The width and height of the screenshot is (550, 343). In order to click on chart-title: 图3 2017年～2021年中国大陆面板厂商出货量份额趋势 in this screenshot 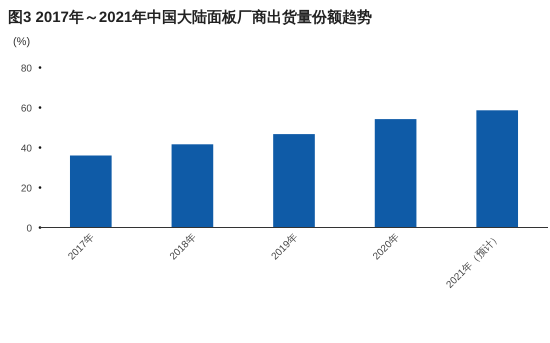, I will do `click(190, 17)`.